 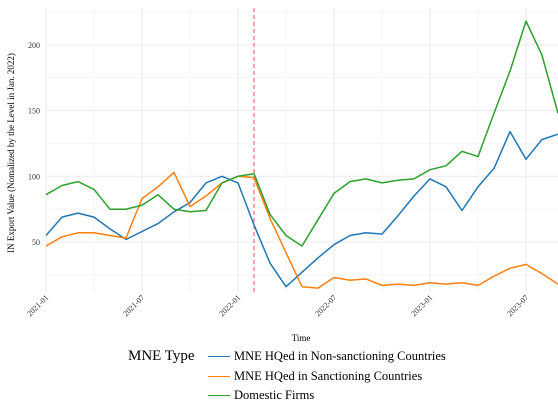 I want to click on legend-item-domestic: Domestic Firms, so click(x=261, y=395).